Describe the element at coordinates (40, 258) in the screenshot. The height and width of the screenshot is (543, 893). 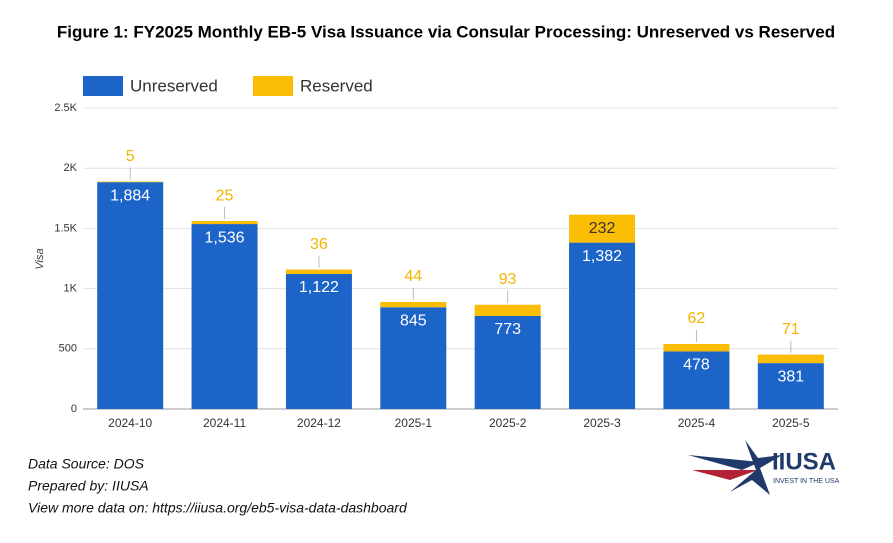
I see `y-axis-label: Visa` at that location.